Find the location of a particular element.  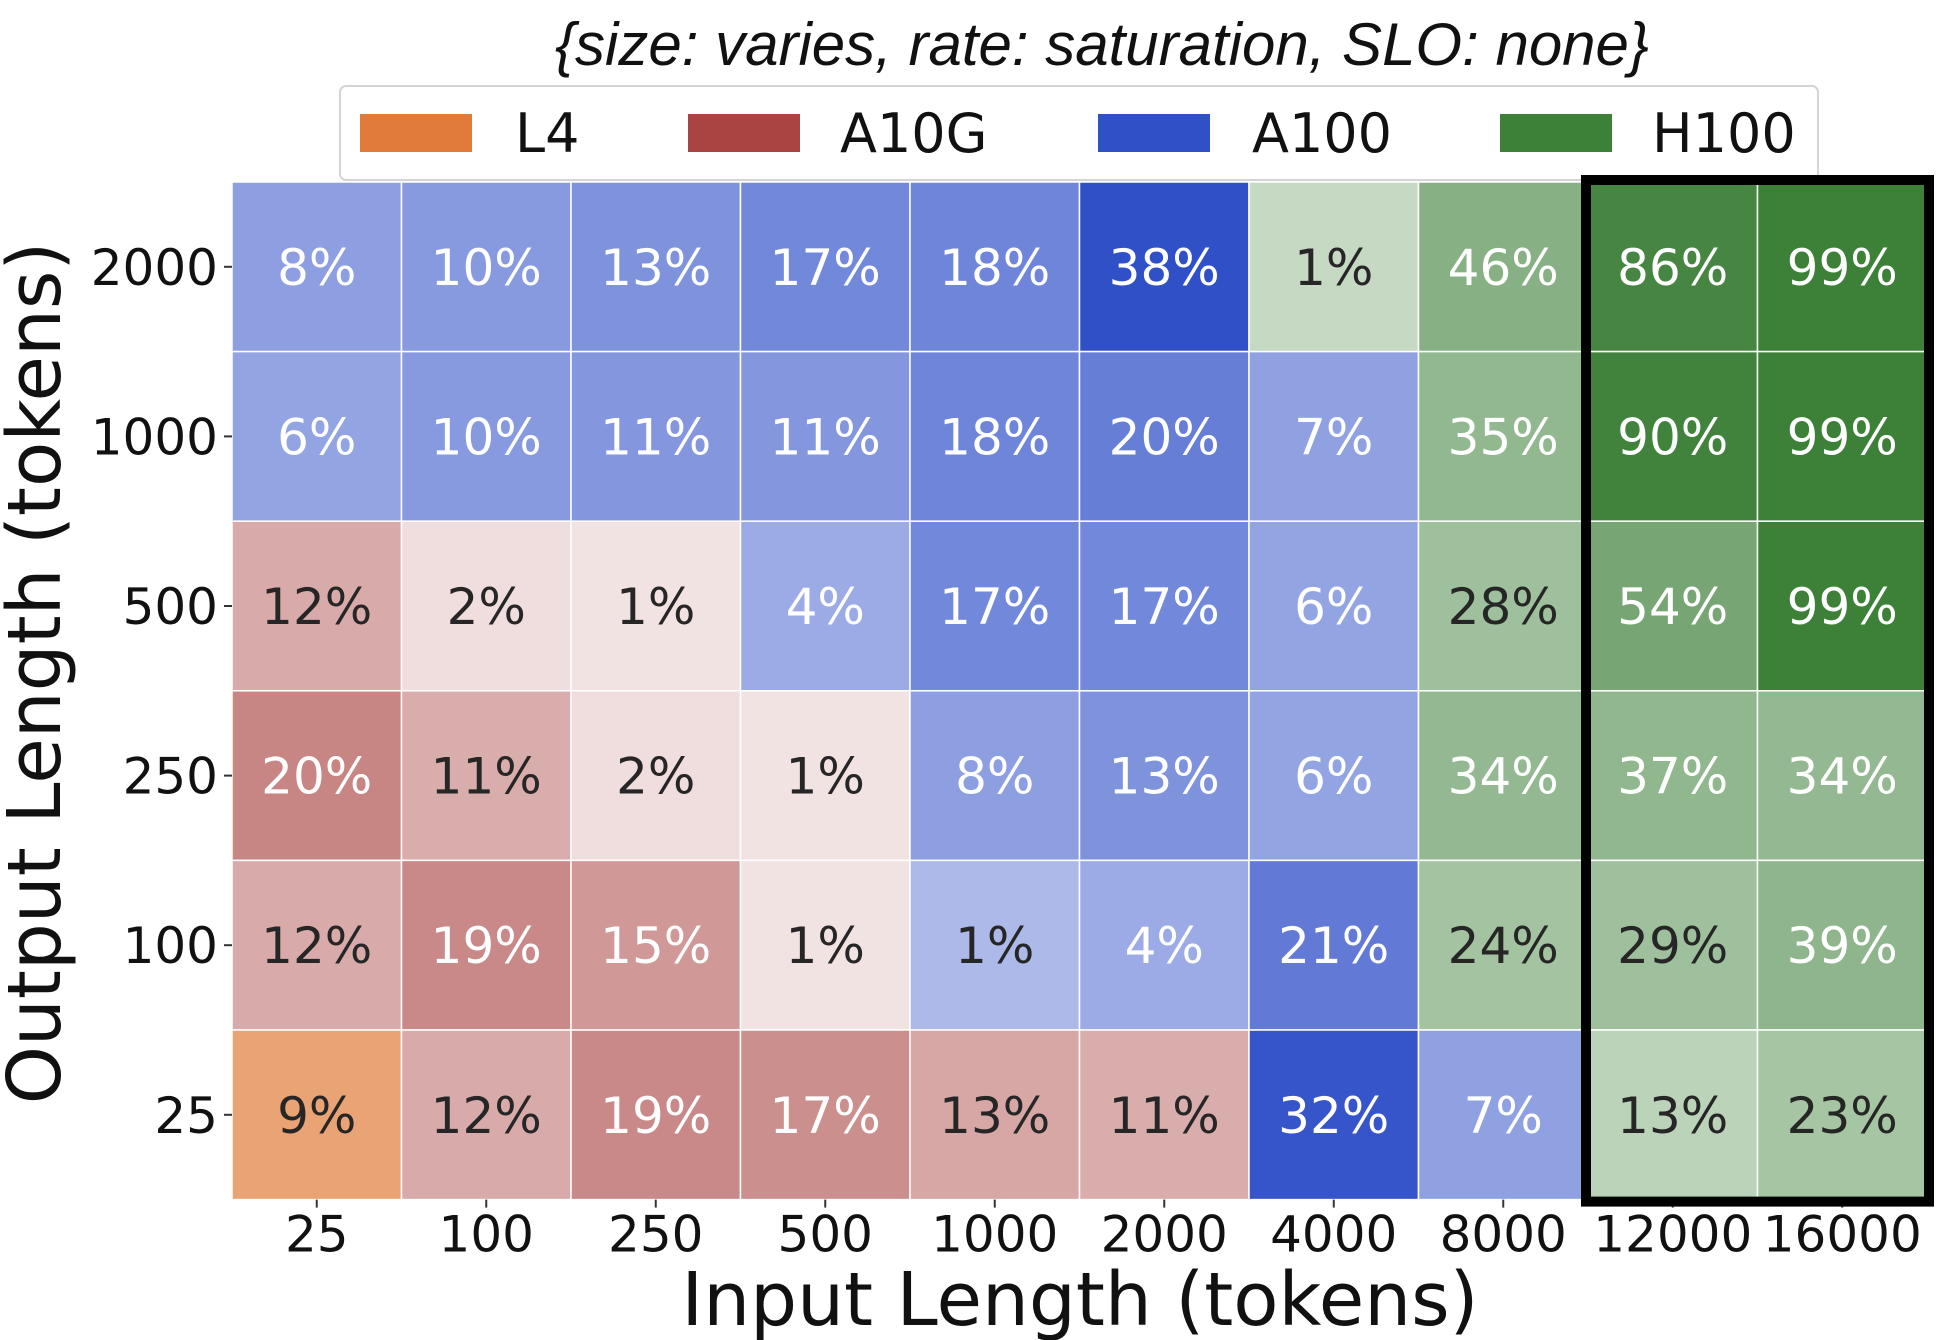

x-tick-label: 500 is located at coordinates (825, 1235).